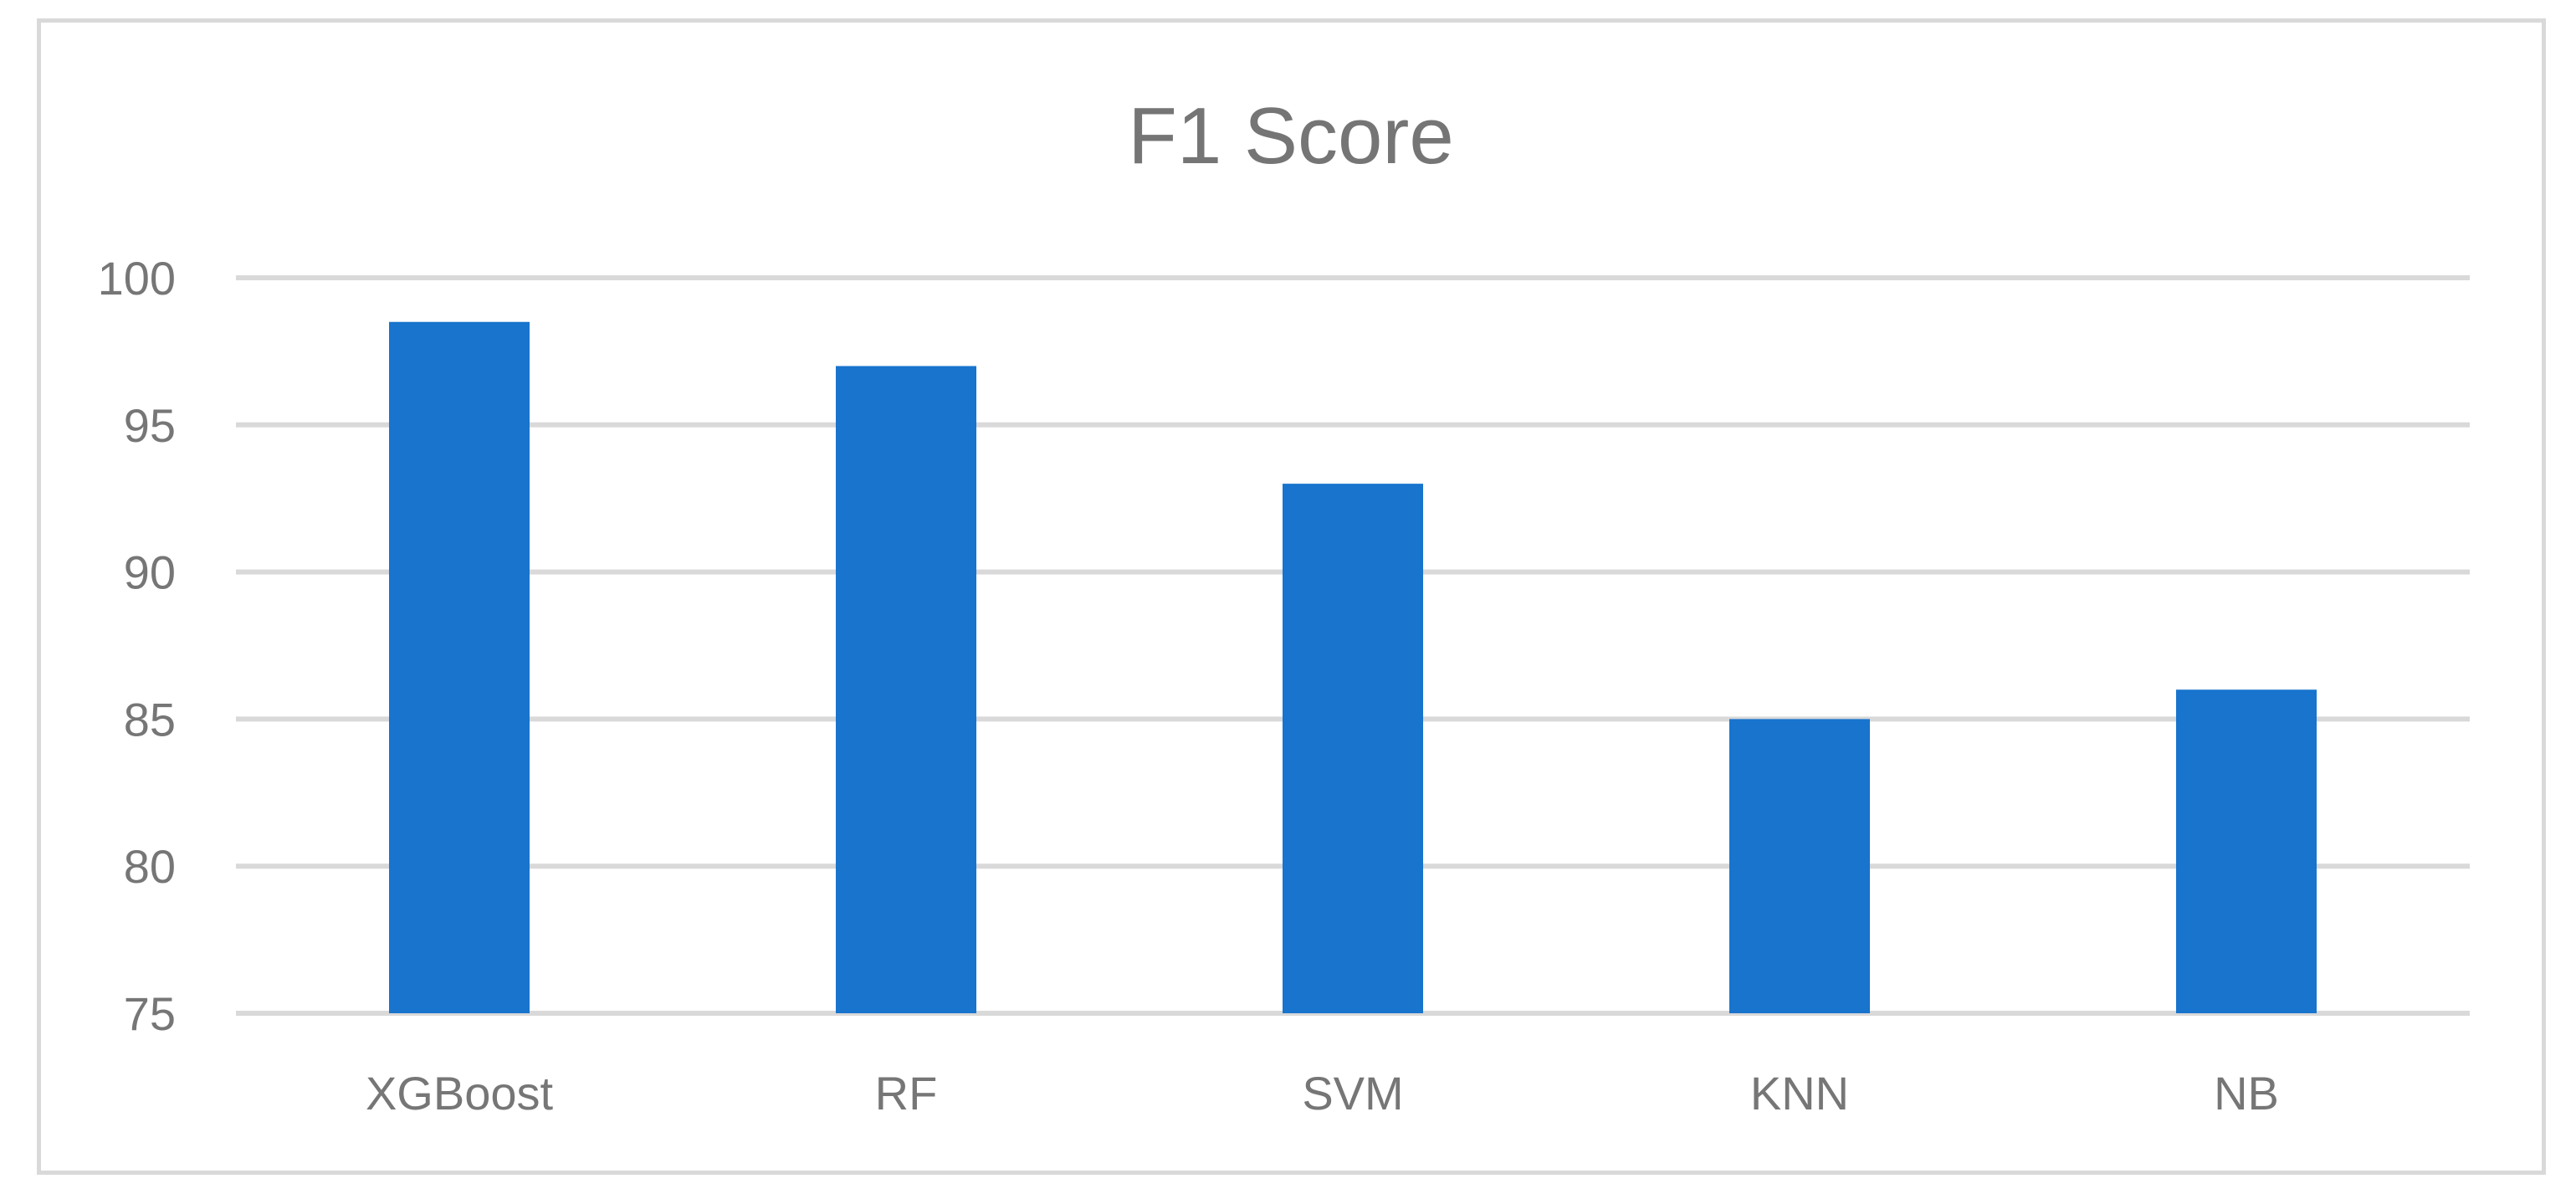 This screenshot has height=1199, width=2576. What do you see at coordinates (1800, 1093) in the screenshot?
I see `x-category-label-knn: KNN` at bounding box center [1800, 1093].